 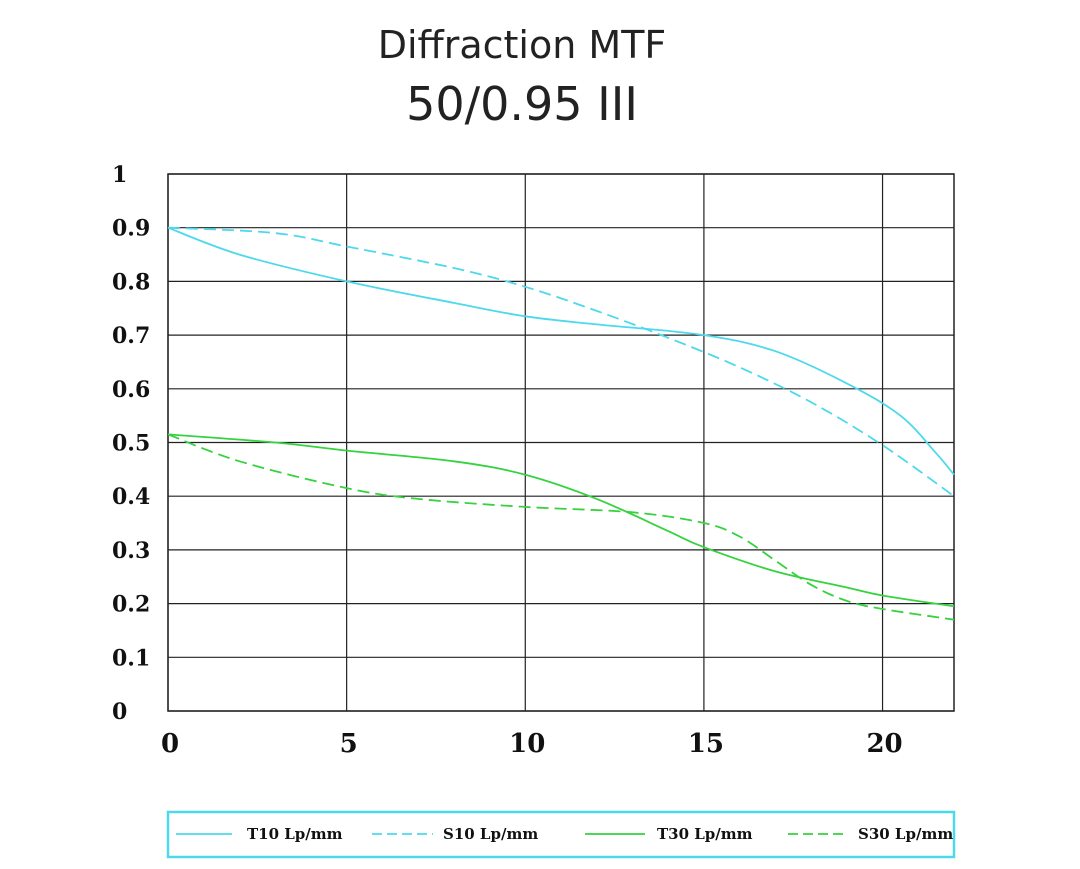 I want to click on x-axis-ticks: 0 5 10 15 20, so click(x=532, y=744).